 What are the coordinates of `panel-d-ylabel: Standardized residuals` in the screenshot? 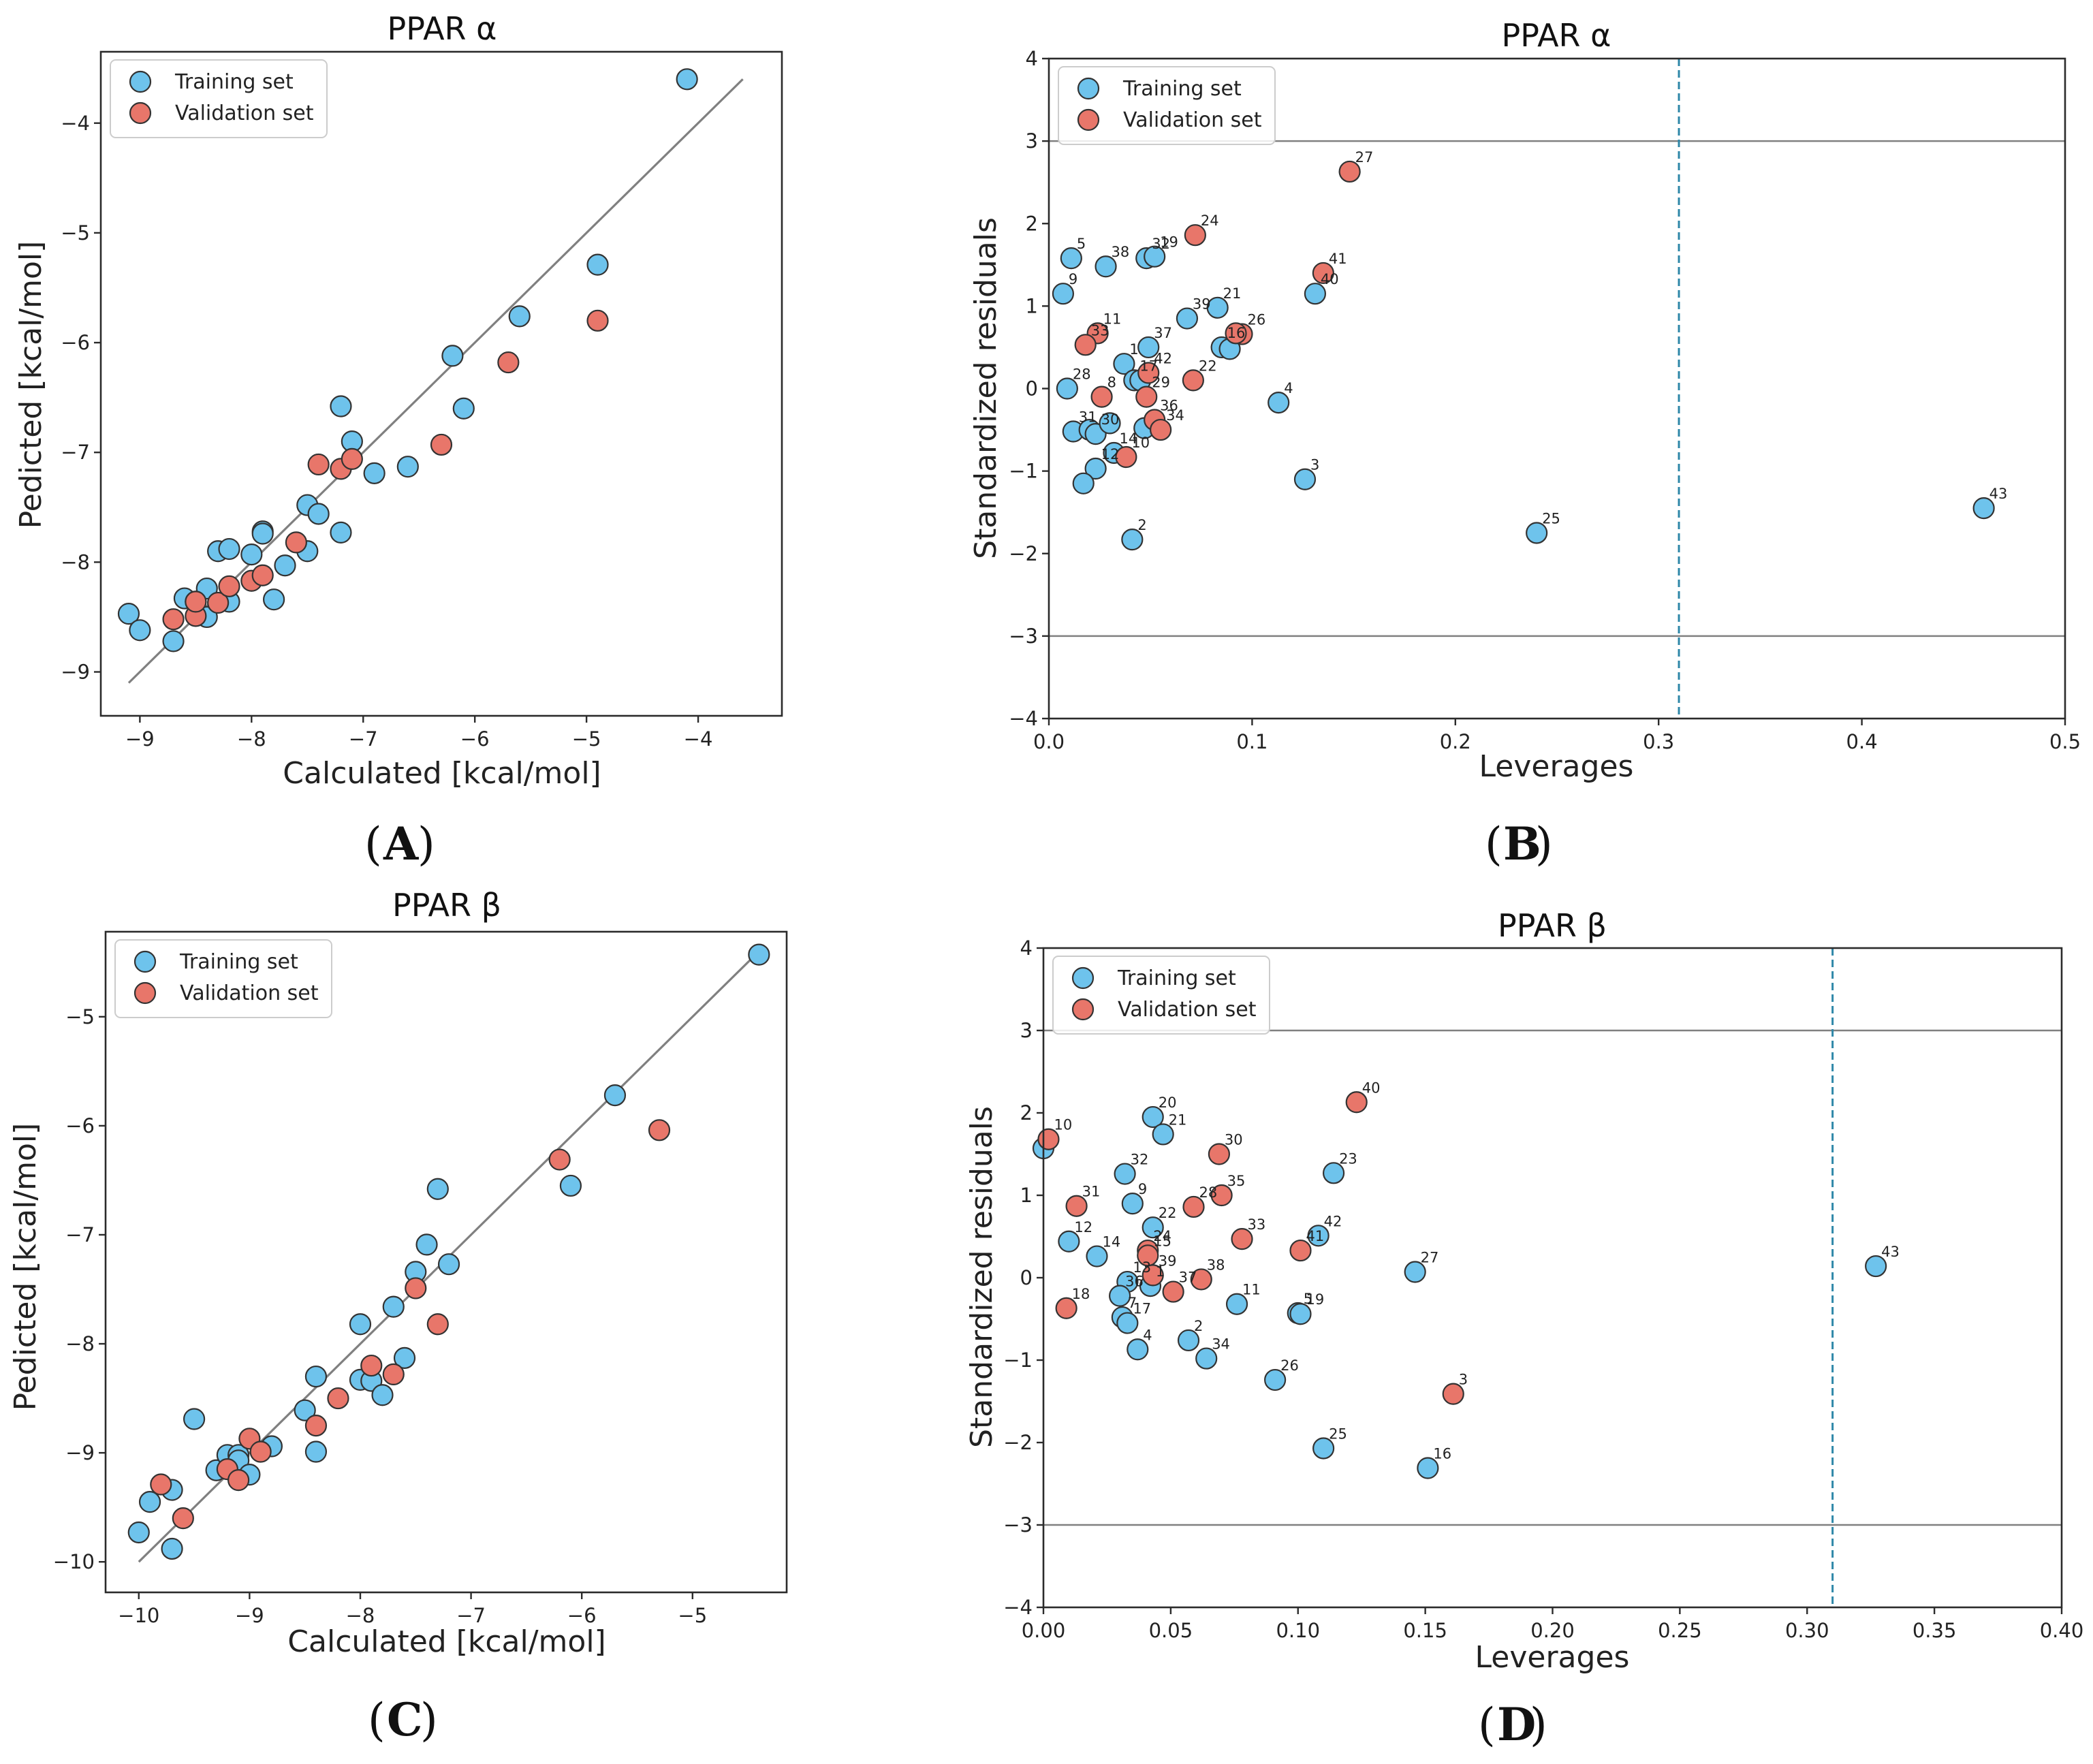 It's located at (981, 1277).